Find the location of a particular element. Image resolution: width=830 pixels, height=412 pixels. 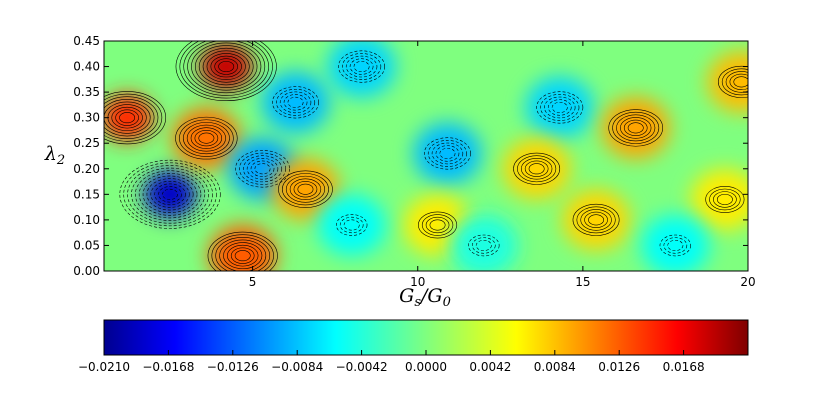

x-tick-label: 5 is located at coordinates (253, 282).